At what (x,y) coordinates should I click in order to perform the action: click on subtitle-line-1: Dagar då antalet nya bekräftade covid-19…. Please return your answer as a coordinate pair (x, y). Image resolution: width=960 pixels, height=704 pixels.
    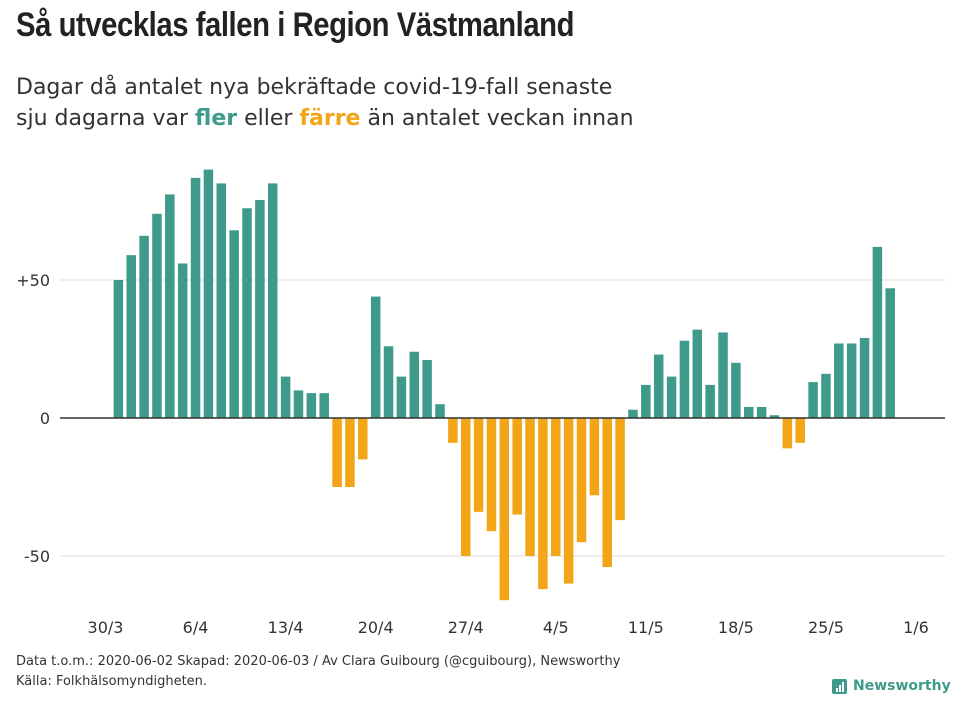
    Looking at the image, I should click on (314, 87).